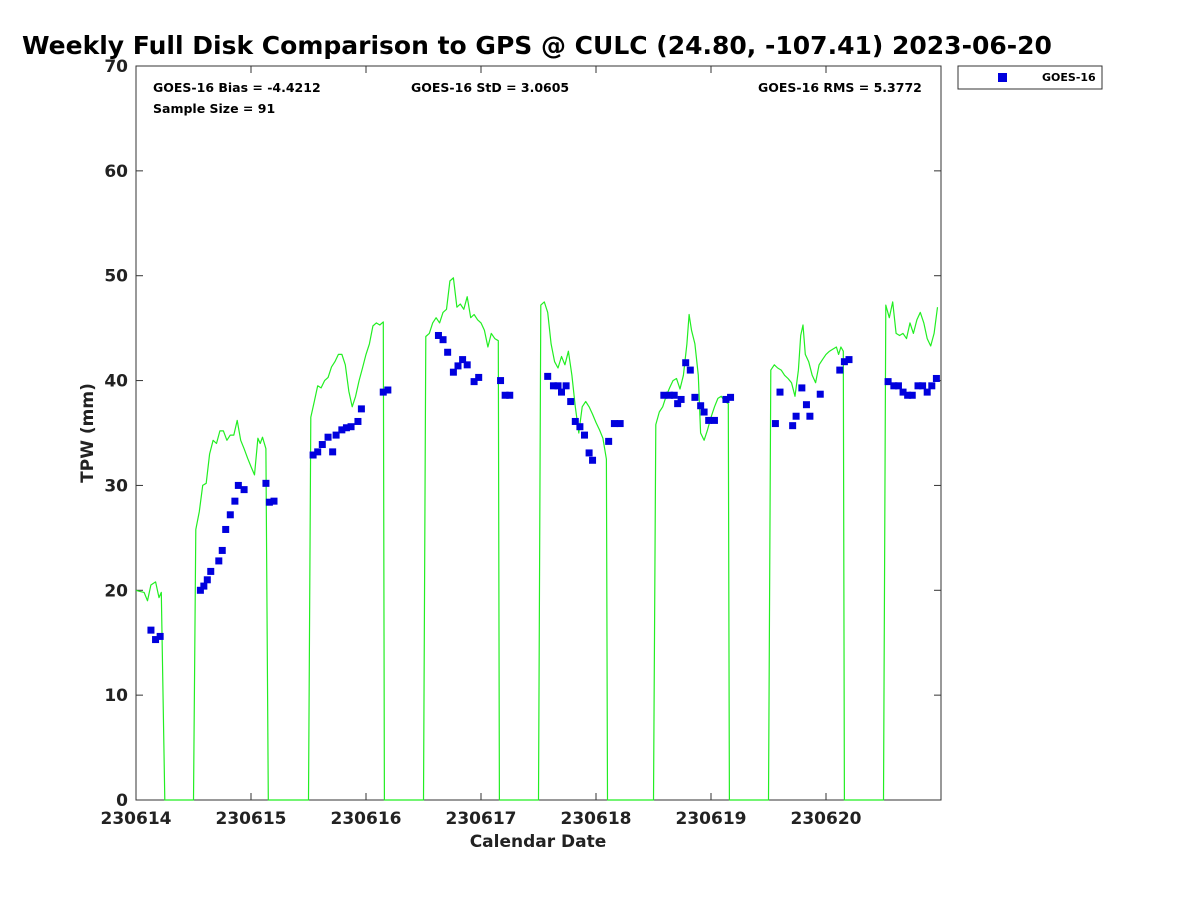 The height and width of the screenshot is (900, 1200). Describe the element at coordinates (840, 87) in the screenshot. I see `stat-rms: GOES-16 RMS = 5.3772` at that location.